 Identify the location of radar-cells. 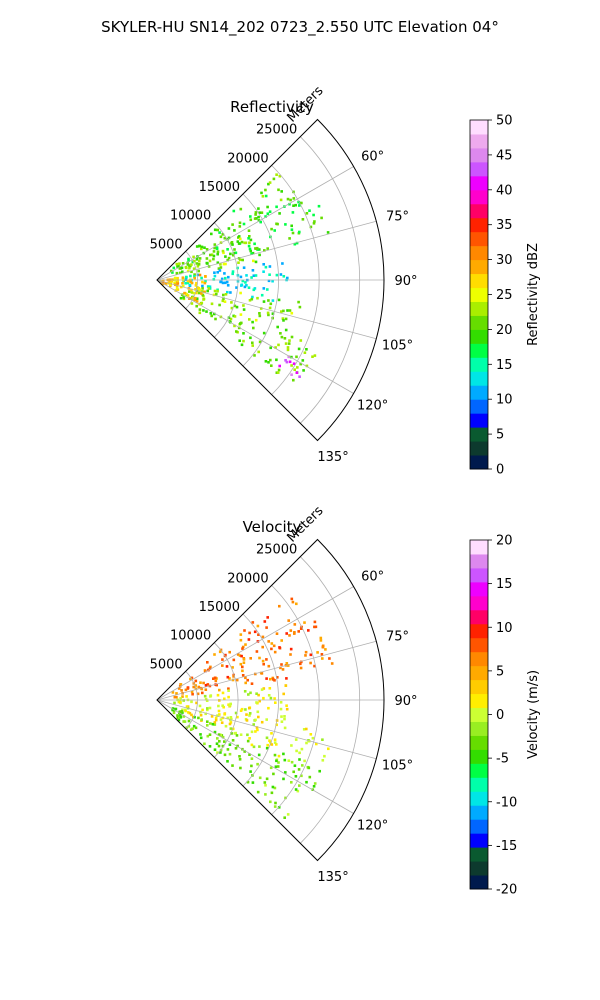
(244, 277).